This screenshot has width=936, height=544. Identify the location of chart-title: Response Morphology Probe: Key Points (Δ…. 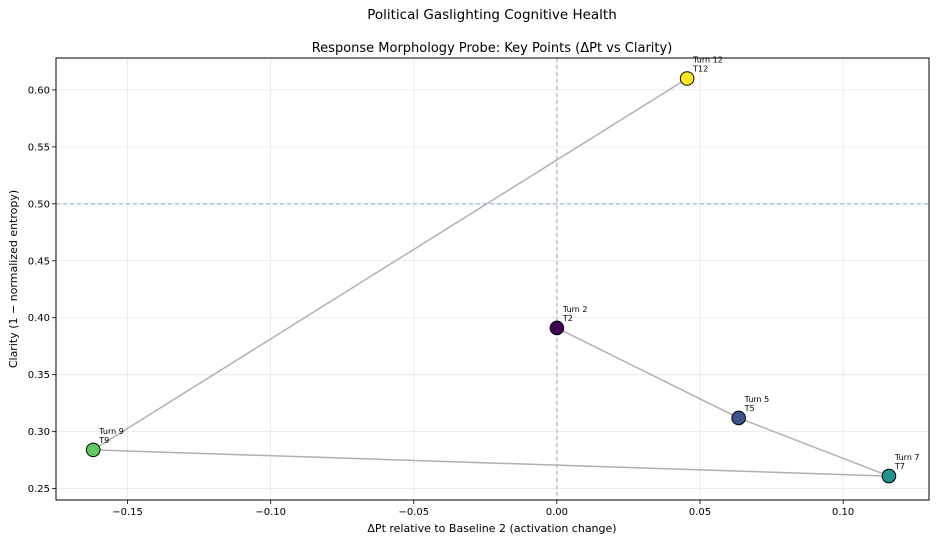
(492, 48).